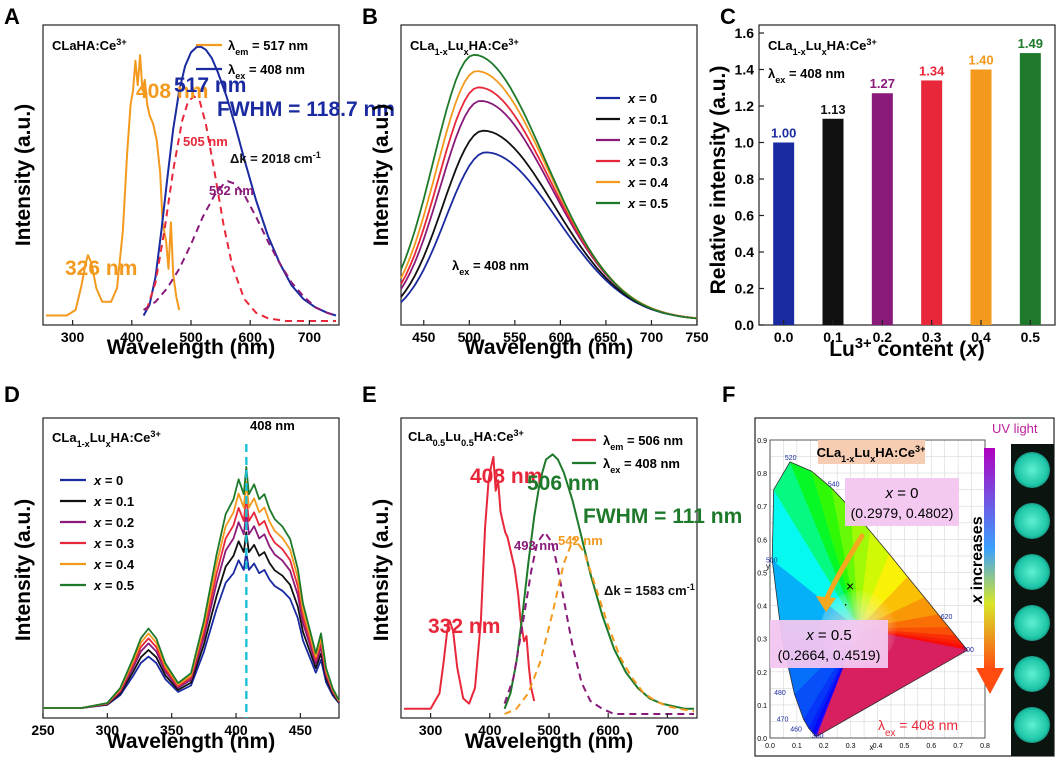  I want to click on panel-f-locus-label: 460, so click(796, 729).